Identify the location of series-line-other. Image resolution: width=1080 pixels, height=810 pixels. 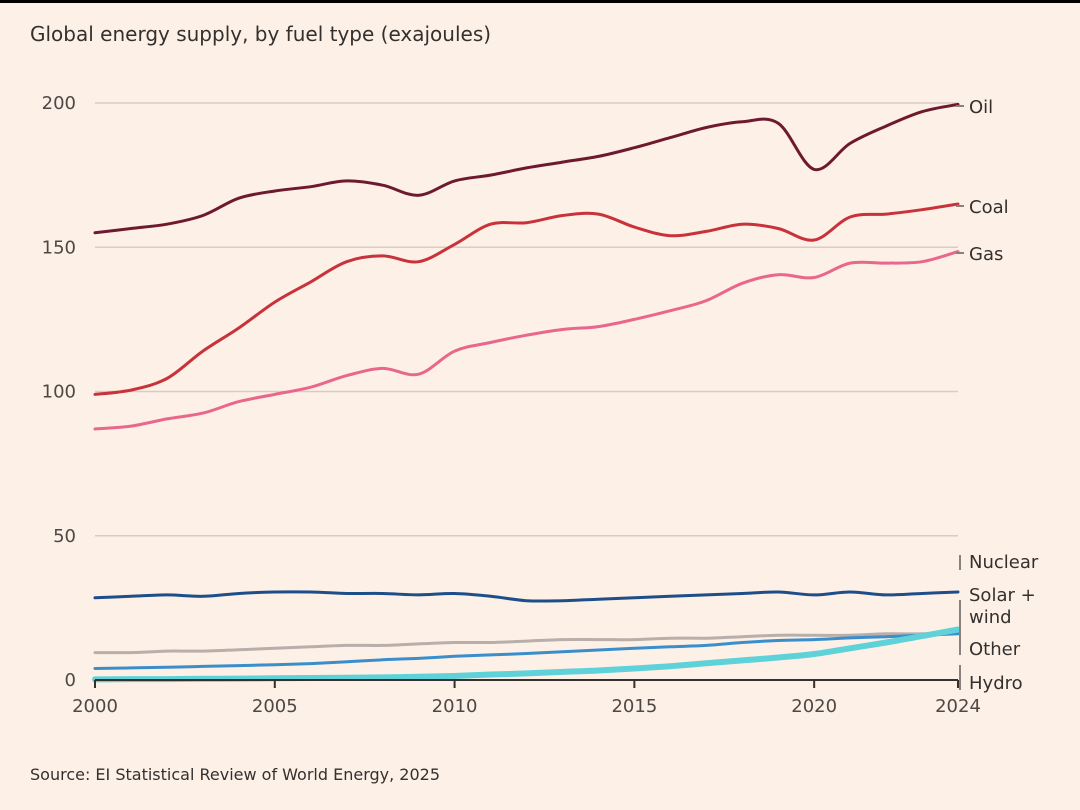
(526, 642).